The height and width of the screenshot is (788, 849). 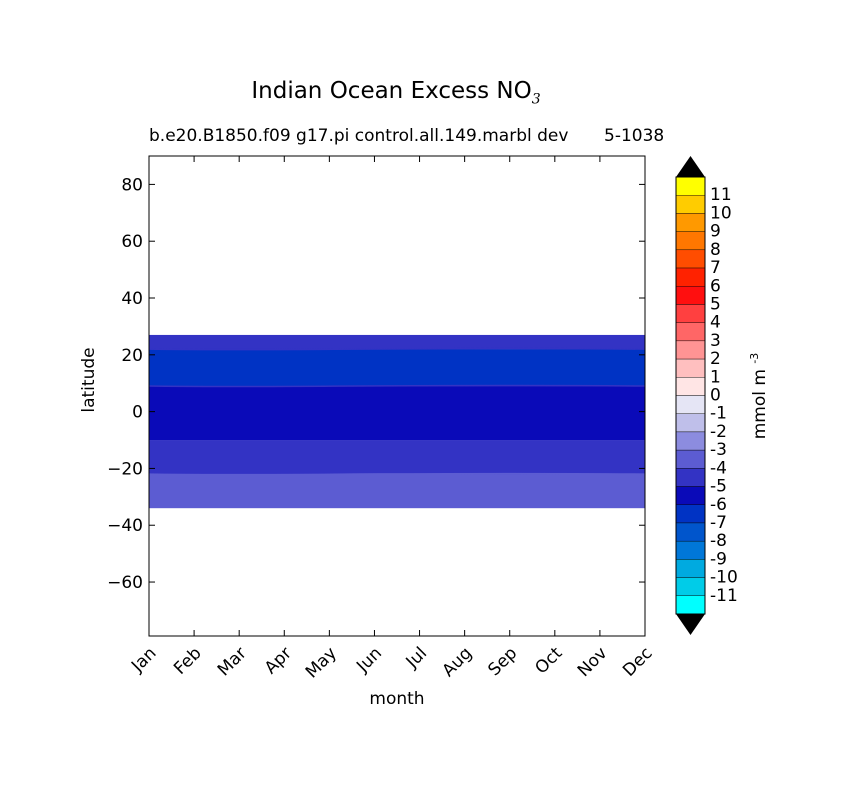 What do you see at coordinates (715, 250) in the screenshot?
I see `colorbar-tick-label: 8` at bounding box center [715, 250].